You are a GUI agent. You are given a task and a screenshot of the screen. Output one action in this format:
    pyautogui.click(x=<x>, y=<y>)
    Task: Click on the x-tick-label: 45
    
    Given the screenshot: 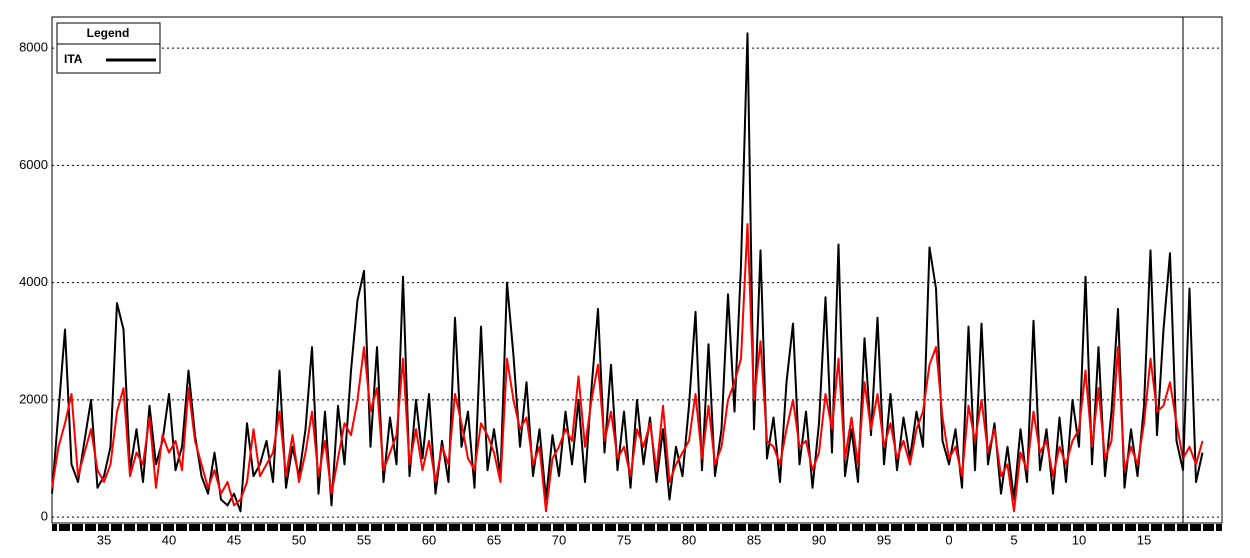 What is the action you would take?
    pyautogui.click(x=234, y=539)
    